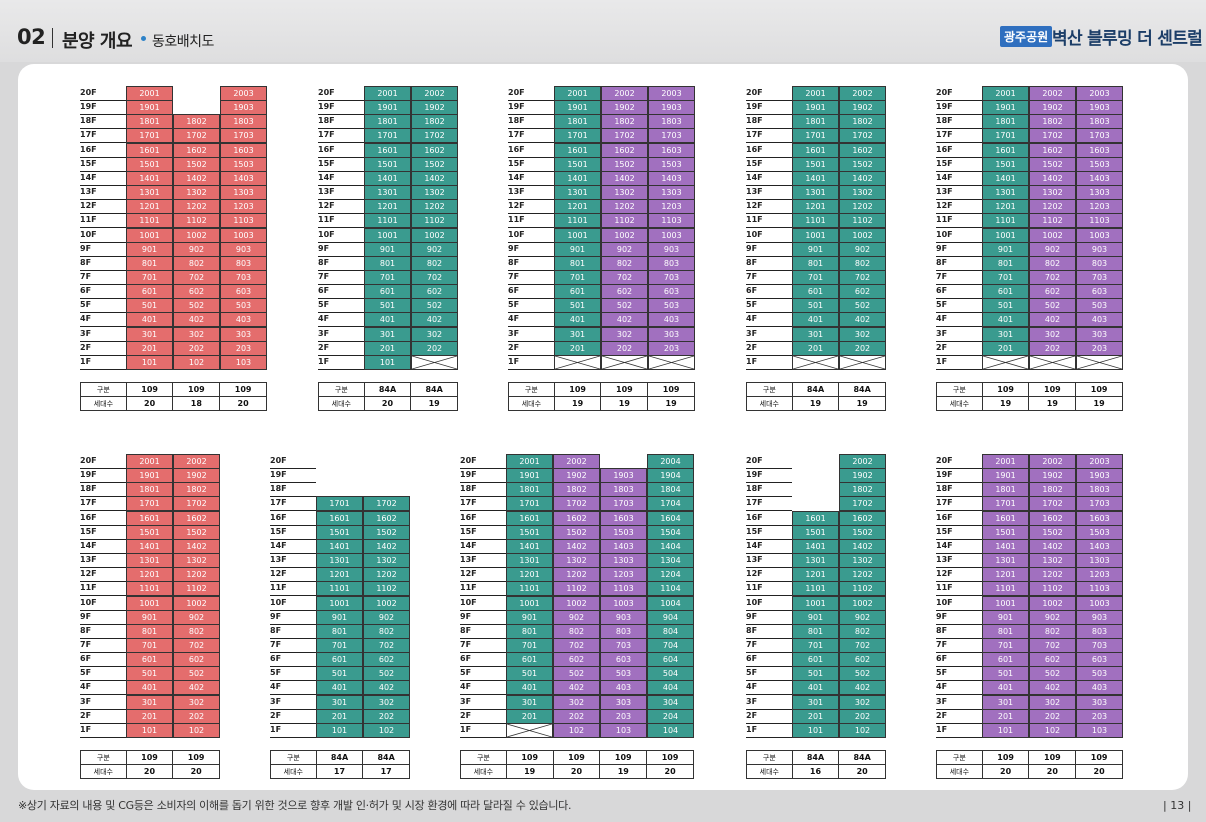 Image resolution: width=1206 pixels, height=822 pixels. What do you see at coordinates (293, 561) in the screenshot?
I see `floor-label: 13F` at bounding box center [293, 561].